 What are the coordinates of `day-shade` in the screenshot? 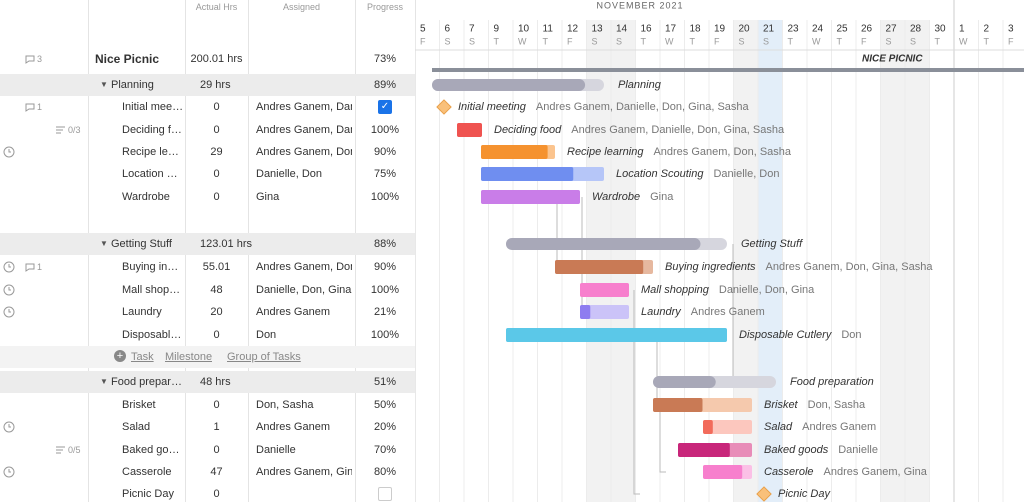 It's located at (917, 261).